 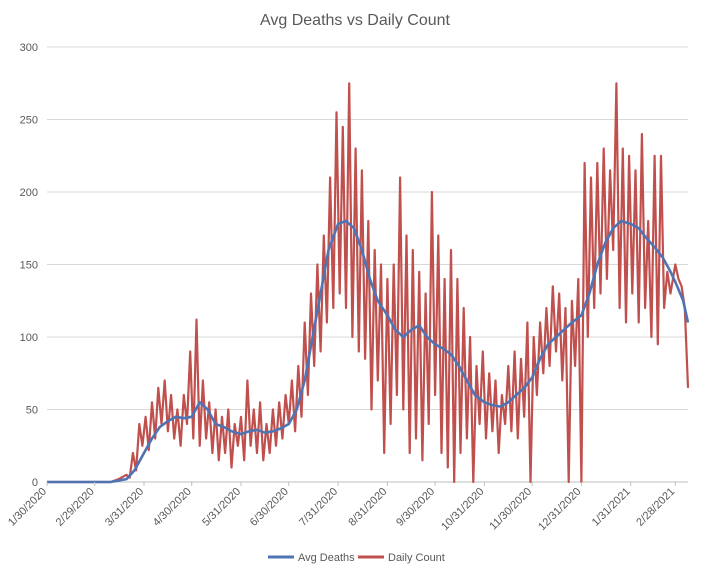 I want to click on legend-label: Avg Deaths, so click(x=326, y=558).